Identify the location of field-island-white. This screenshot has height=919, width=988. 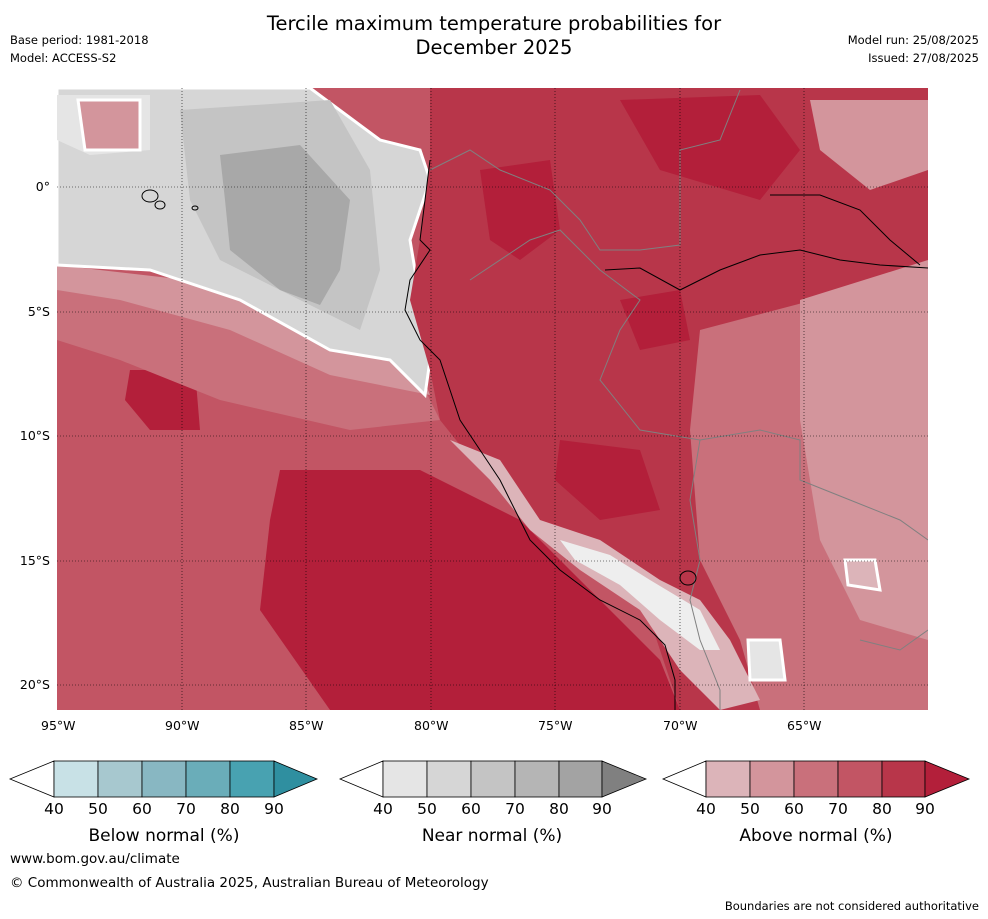
(766, 660).